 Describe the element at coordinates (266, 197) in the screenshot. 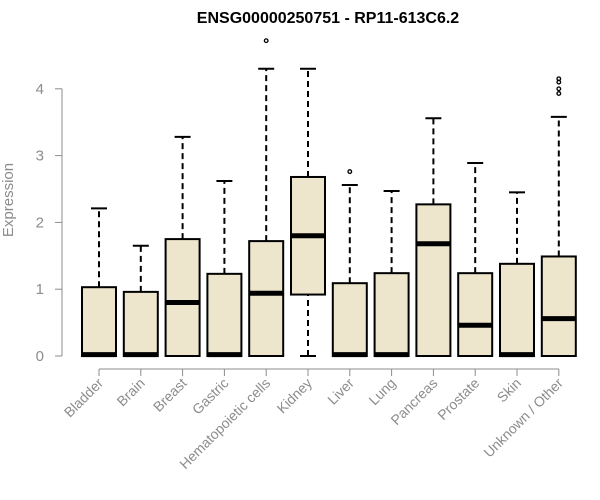

I see `box-hematopoietic-cells` at that location.